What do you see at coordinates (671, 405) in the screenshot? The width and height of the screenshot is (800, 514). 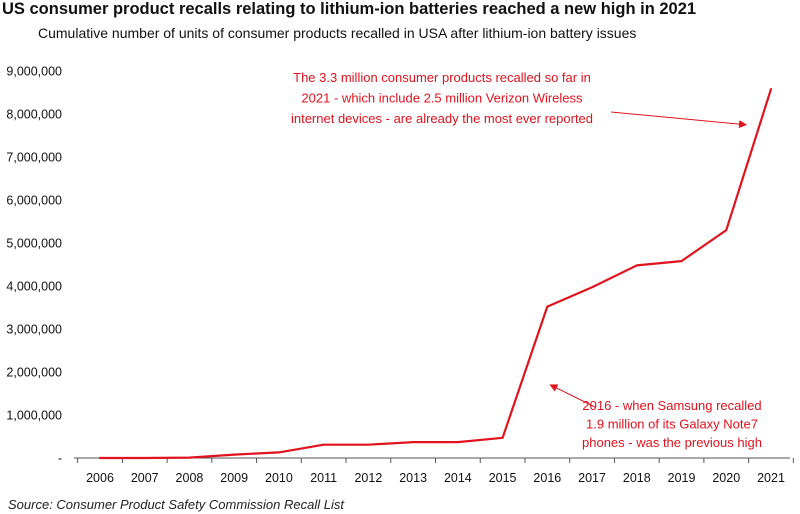 I see `annotation-text: 2016 - when Samsung recalled` at bounding box center [671, 405].